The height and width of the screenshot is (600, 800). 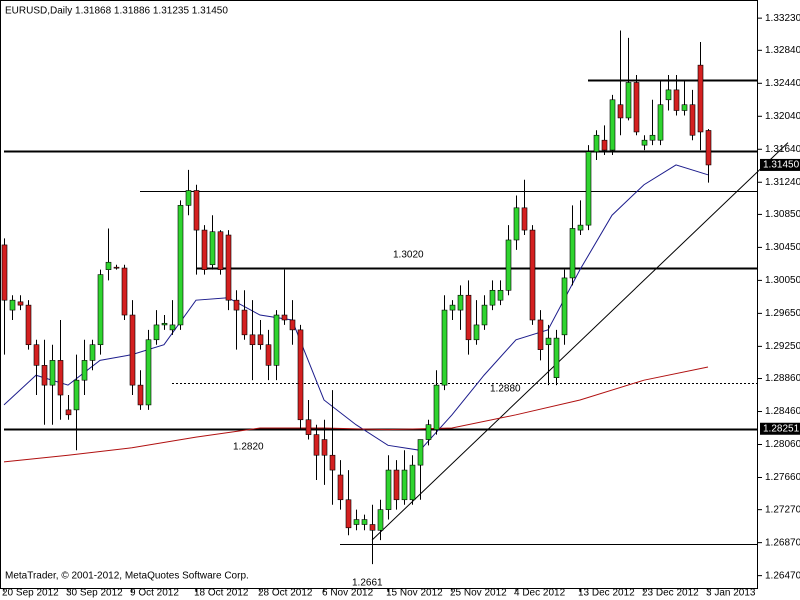 I want to click on y-tick-label: 1.32040, so click(x=782, y=116).